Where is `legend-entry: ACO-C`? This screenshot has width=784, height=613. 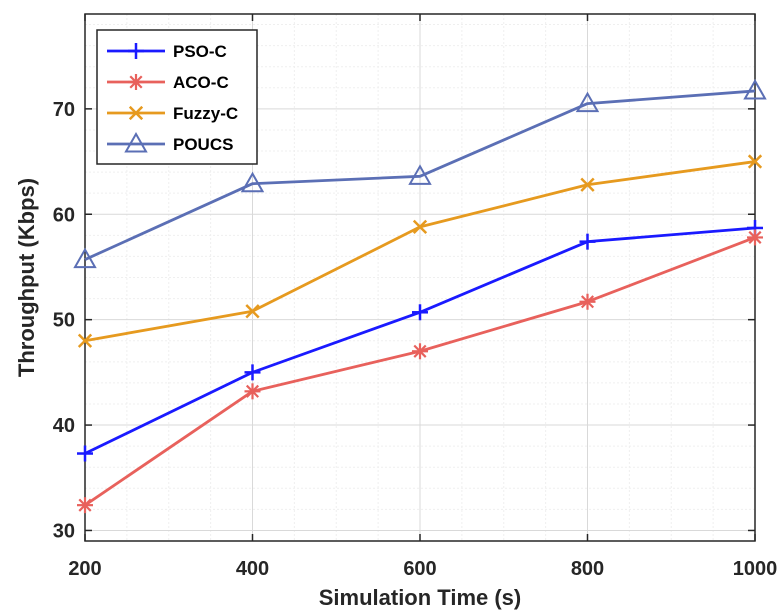 legend-entry: ACO-C is located at coordinates (168, 82).